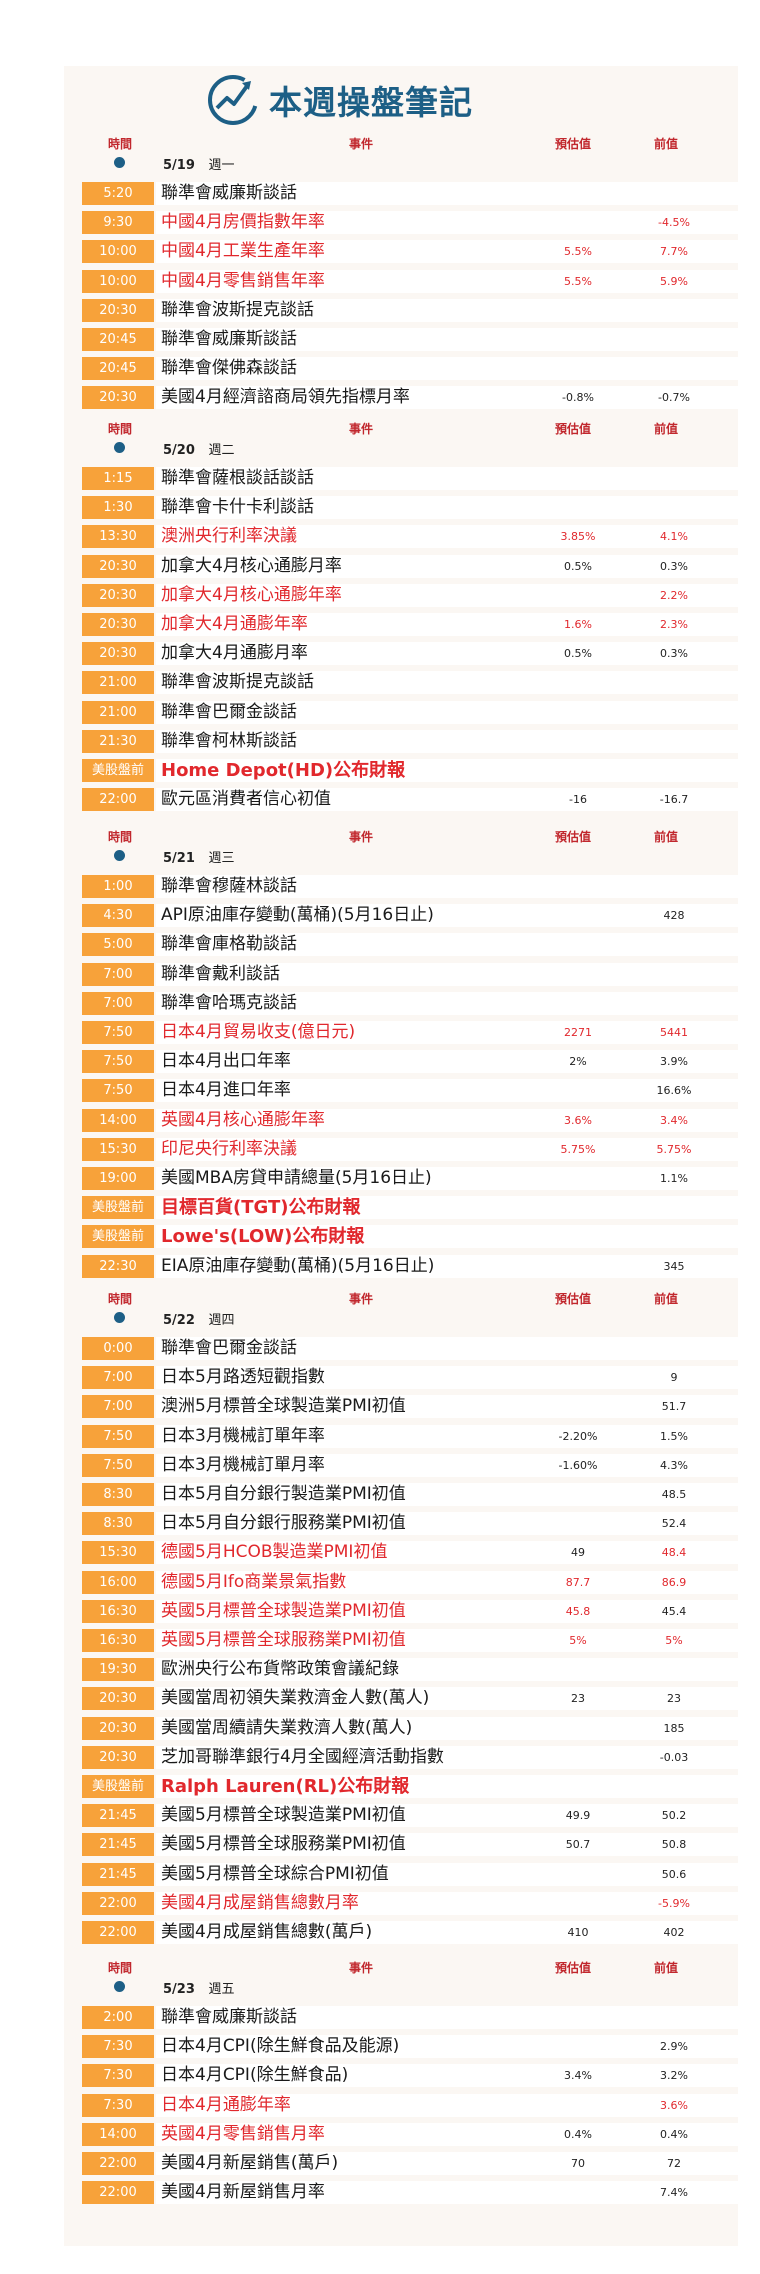 The image size is (760, 2274). Describe the element at coordinates (255, 2075) in the screenshot. I see `event-name: 日本4月CPI(除生鮮食品)` at that location.